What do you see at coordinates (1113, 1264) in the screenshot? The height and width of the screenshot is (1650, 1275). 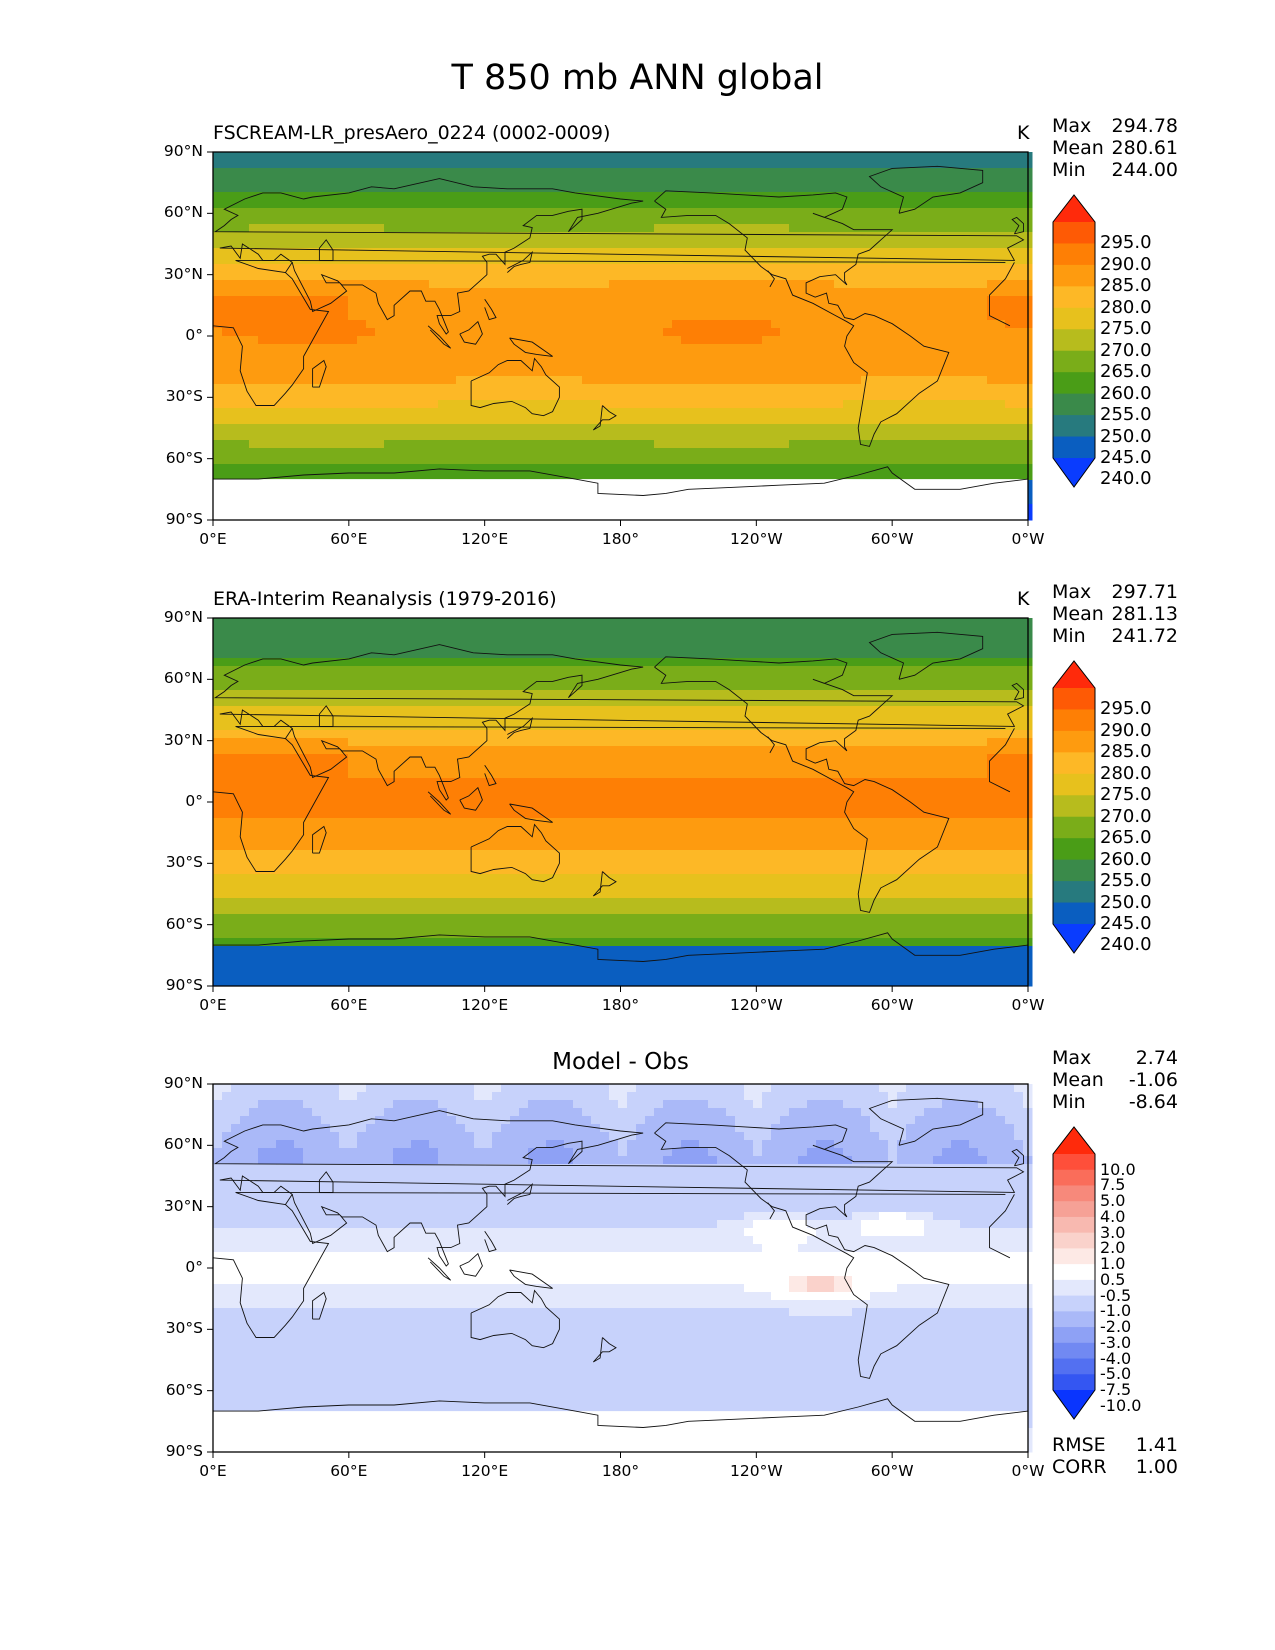 I see `colorbar-label: 1.0` at bounding box center [1113, 1264].